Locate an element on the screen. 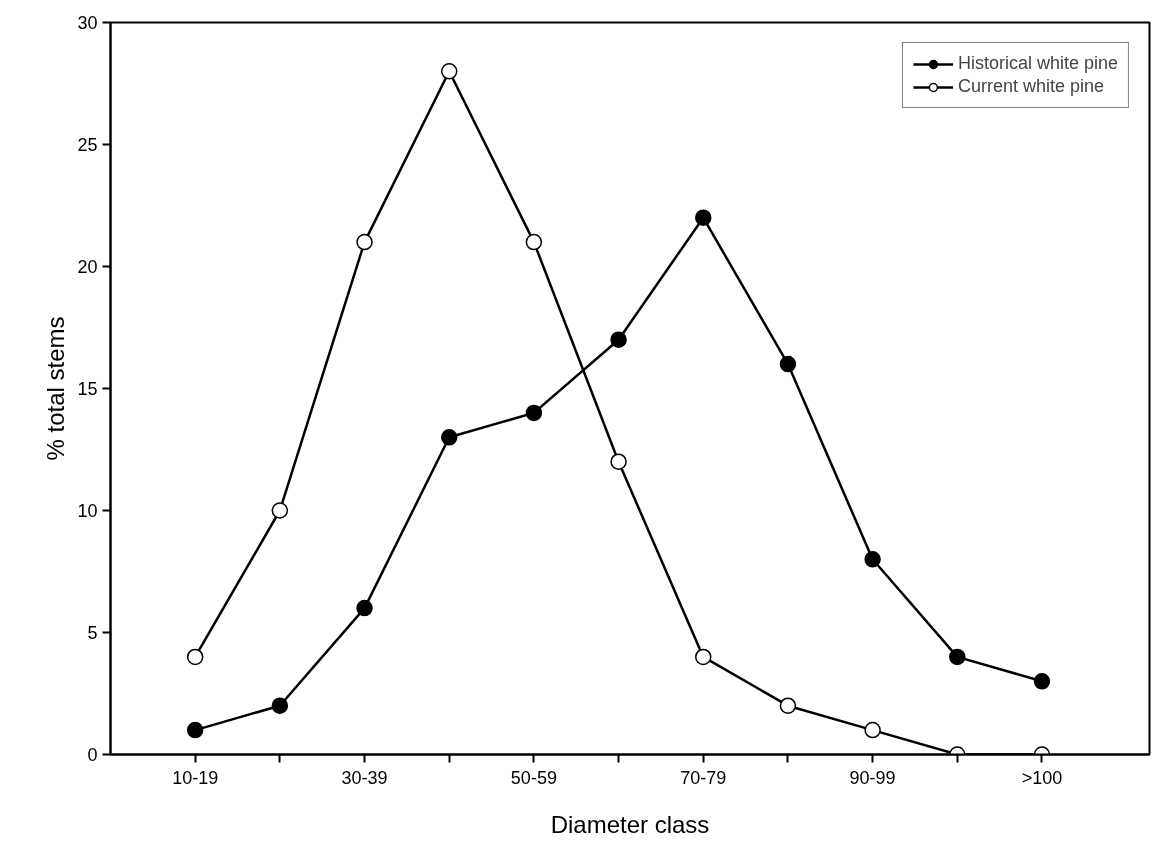 Image resolution: width=1153 pixels, height=844 pixels. y-tick-label: 25 is located at coordinates (87, 145).